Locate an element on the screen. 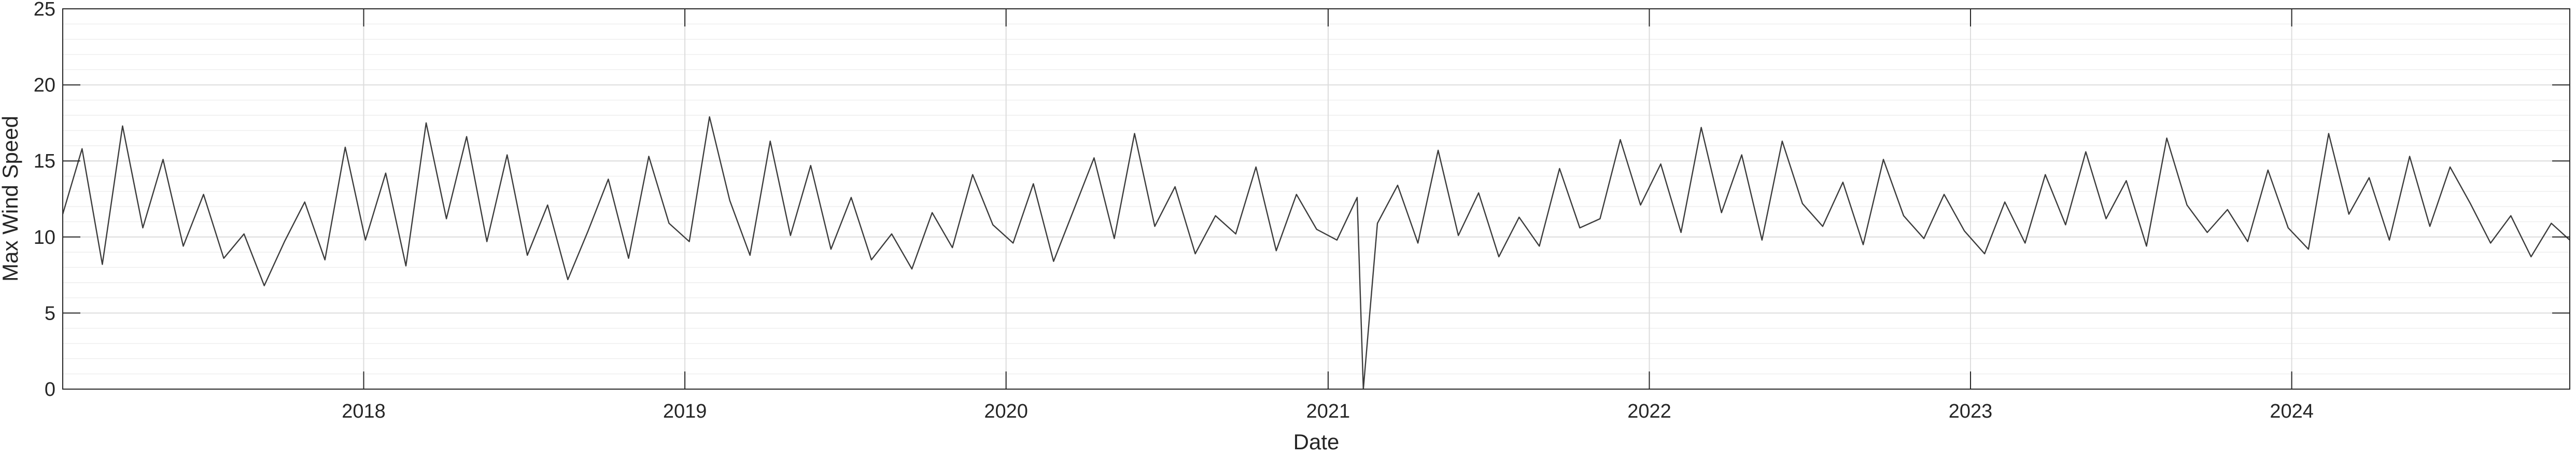 Image resolution: width=2576 pixels, height=455 pixels. x-tick-labels: 2018 2019 2020 2021 2022 2023 2024 is located at coordinates (1328, 412).